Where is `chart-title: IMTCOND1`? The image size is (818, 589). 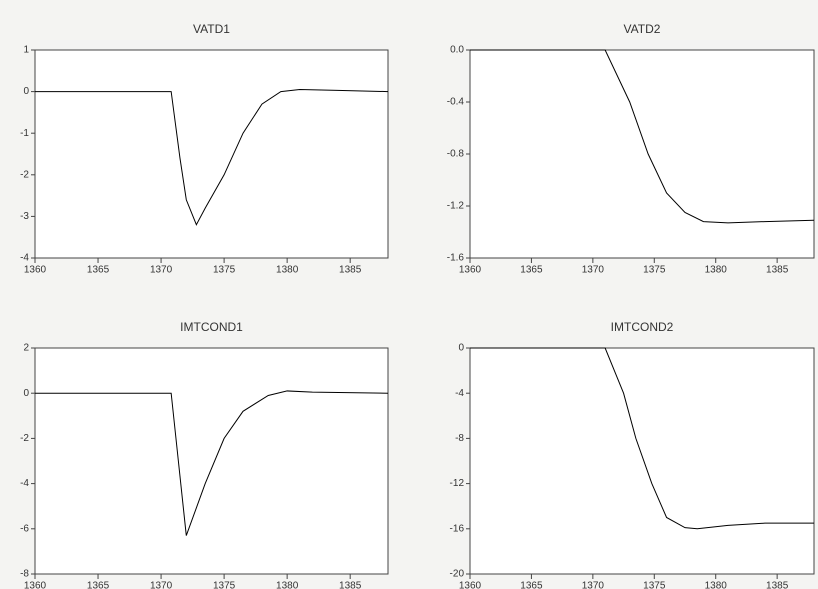
chart-title: IMTCOND1 is located at coordinates (211, 327).